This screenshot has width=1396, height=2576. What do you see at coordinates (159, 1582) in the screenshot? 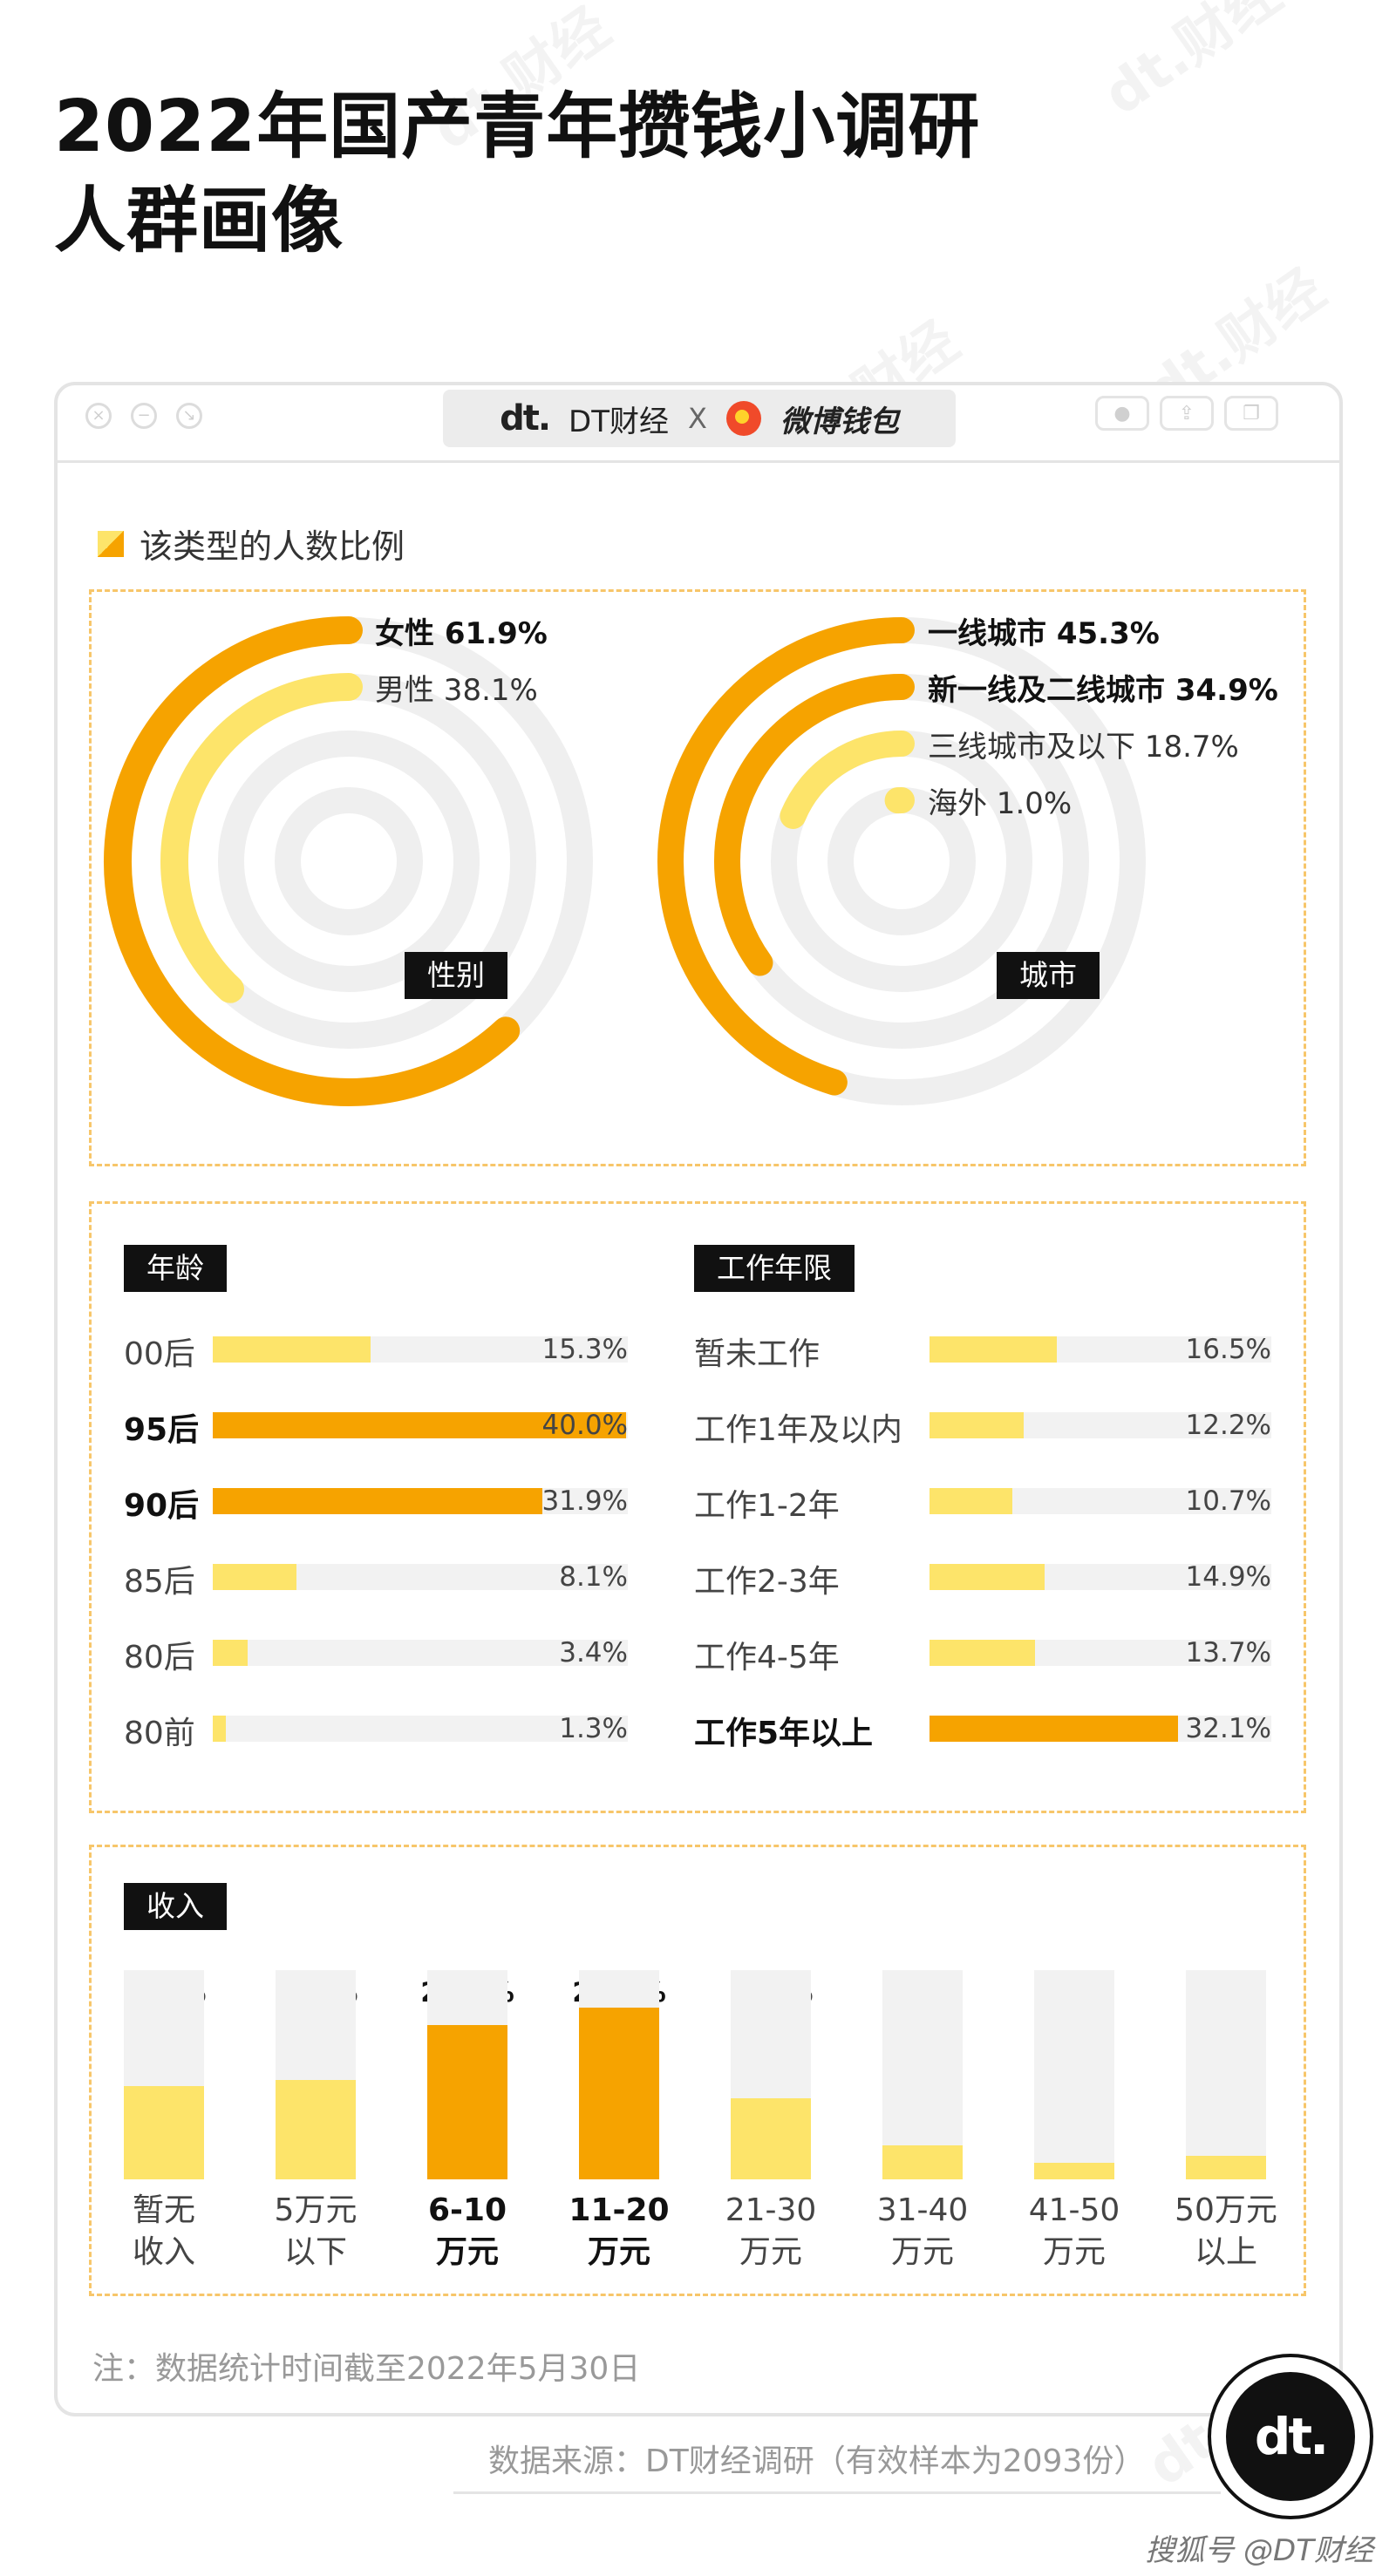
I see `age-label: 85后` at bounding box center [159, 1582].